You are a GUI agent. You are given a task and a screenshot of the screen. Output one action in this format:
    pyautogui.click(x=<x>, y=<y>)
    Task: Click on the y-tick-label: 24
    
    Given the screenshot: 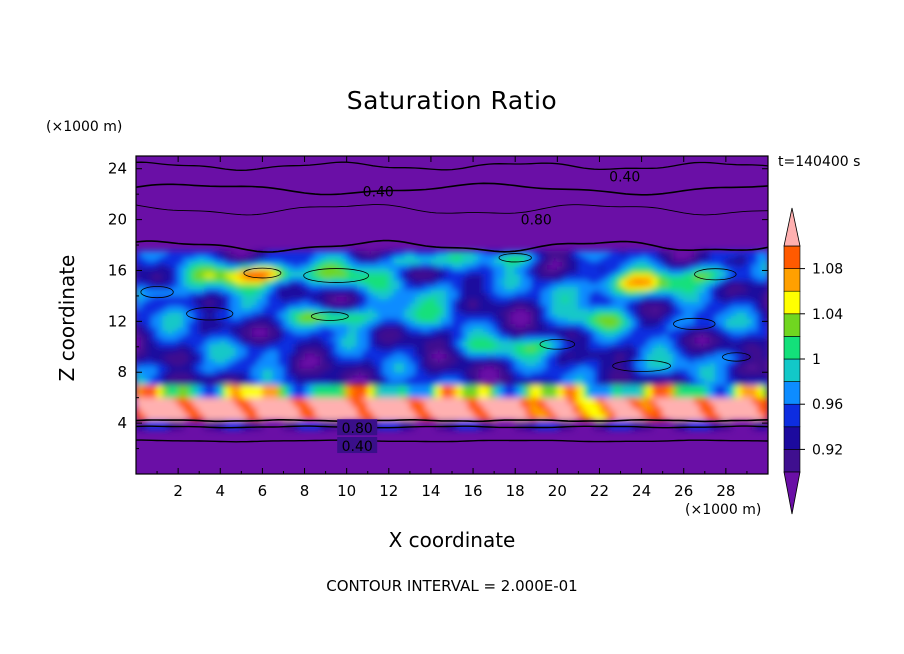 What is the action you would take?
    pyautogui.click(x=117, y=169)
    